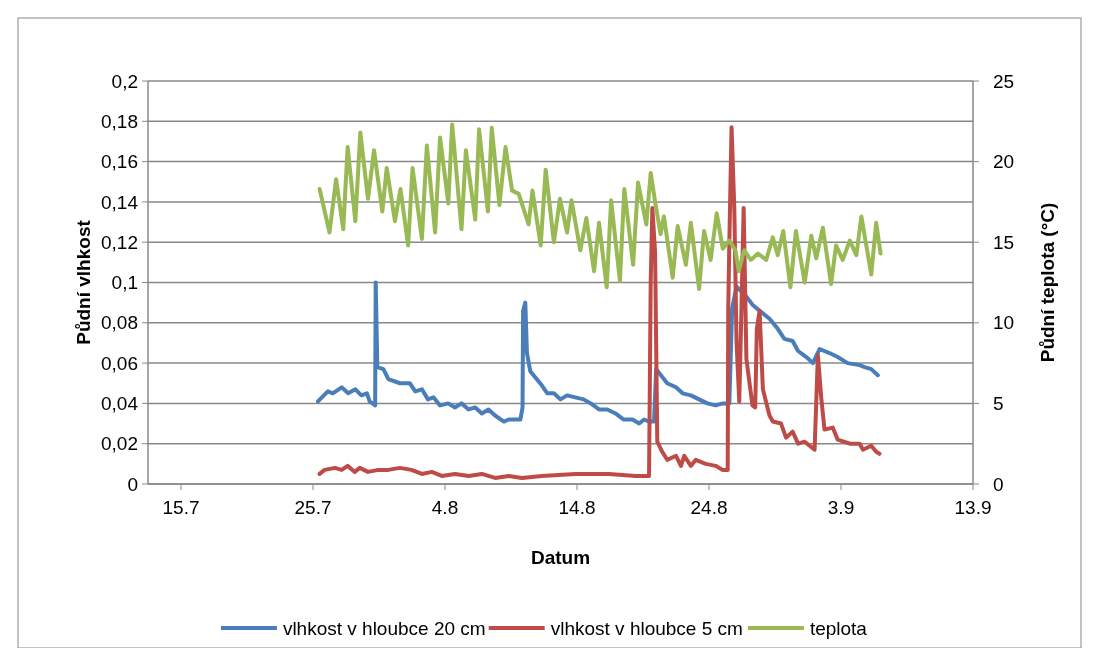  What do you see at coordinates (445, 507) in the screenshot?
I see `x-tick-label: 4.8` at bounding box center [445, 507].